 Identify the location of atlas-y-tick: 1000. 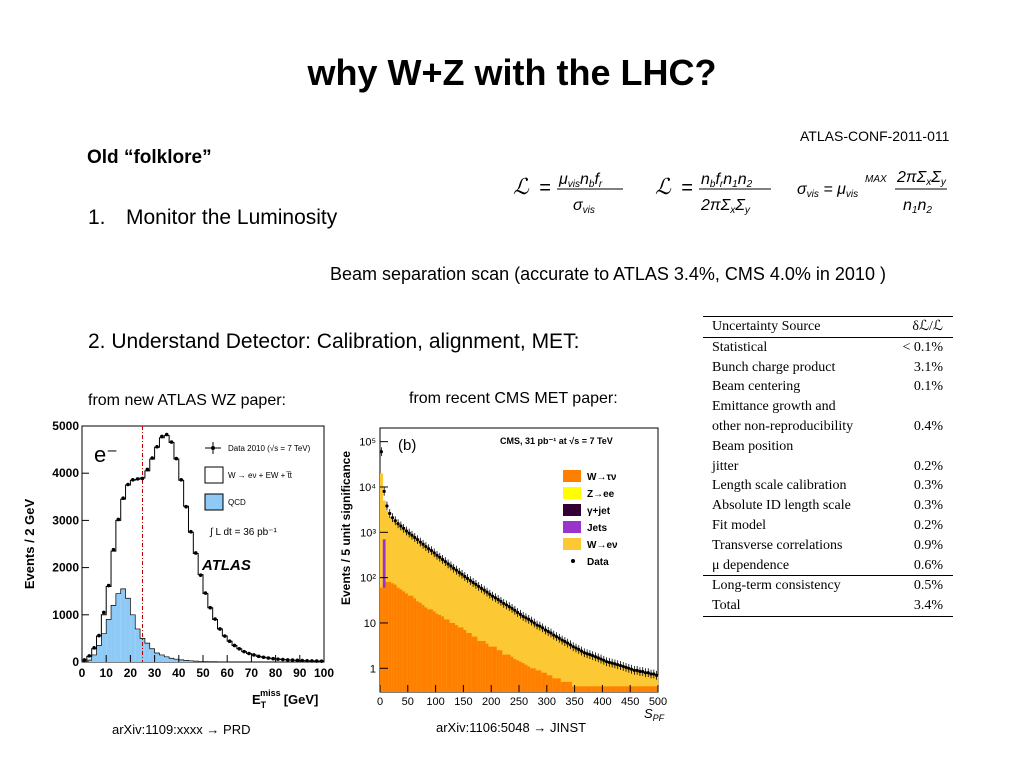
(65, 615).